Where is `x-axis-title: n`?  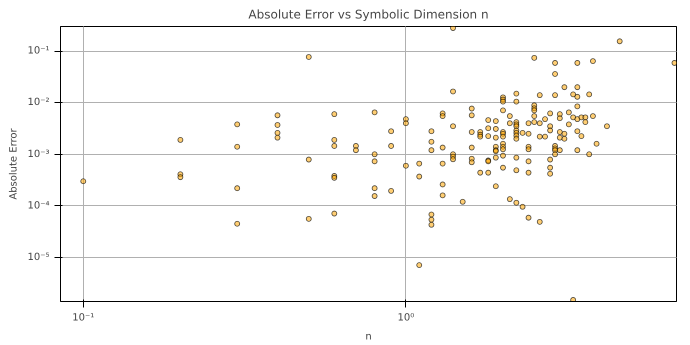 x-axis-title: n is located at coordinates (368, 337).